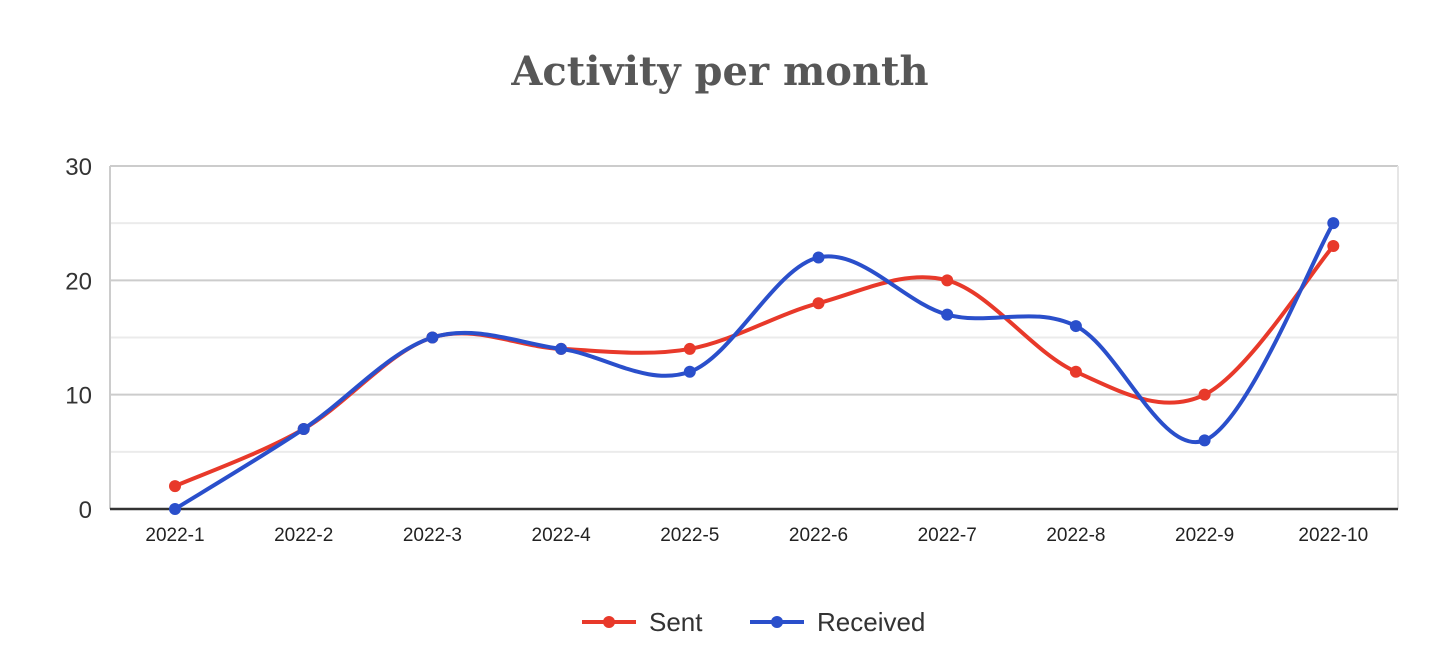 The width and height of the screenshot is (1440, 666). Describe the element at coordinates (947, 535) in the screenshot. I see `x-tick-label: 2022-7` at that location.